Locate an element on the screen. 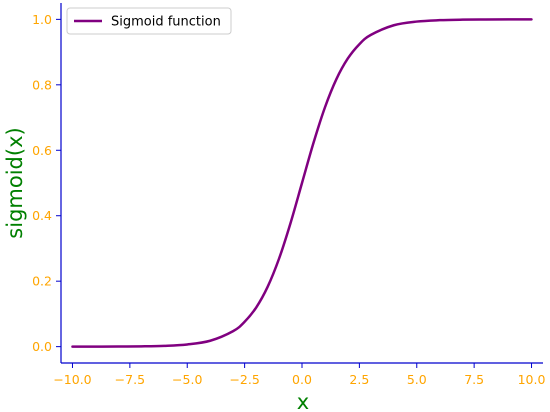  y-axis: 0.0 0.2 0.4 0.6 0.8 1.0 is located at coordinates (47, 183).